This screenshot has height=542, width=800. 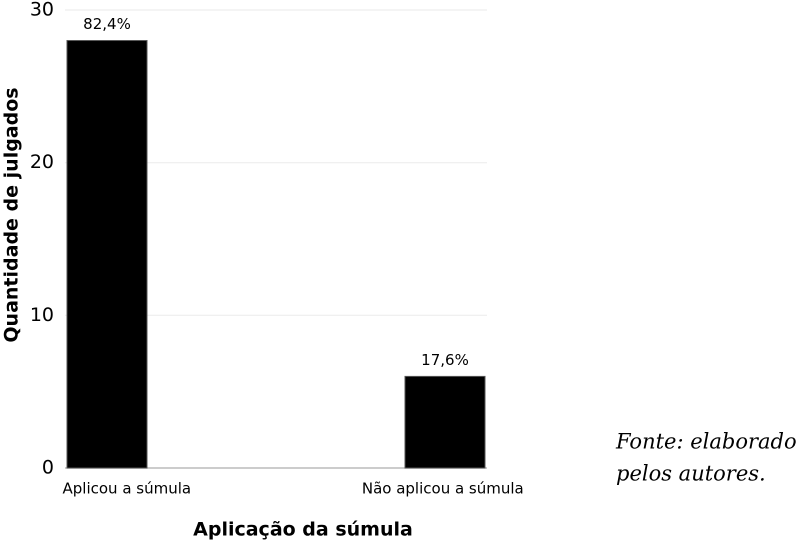 I want to click on data-label: 17,6%, so click(x=445, y=360).